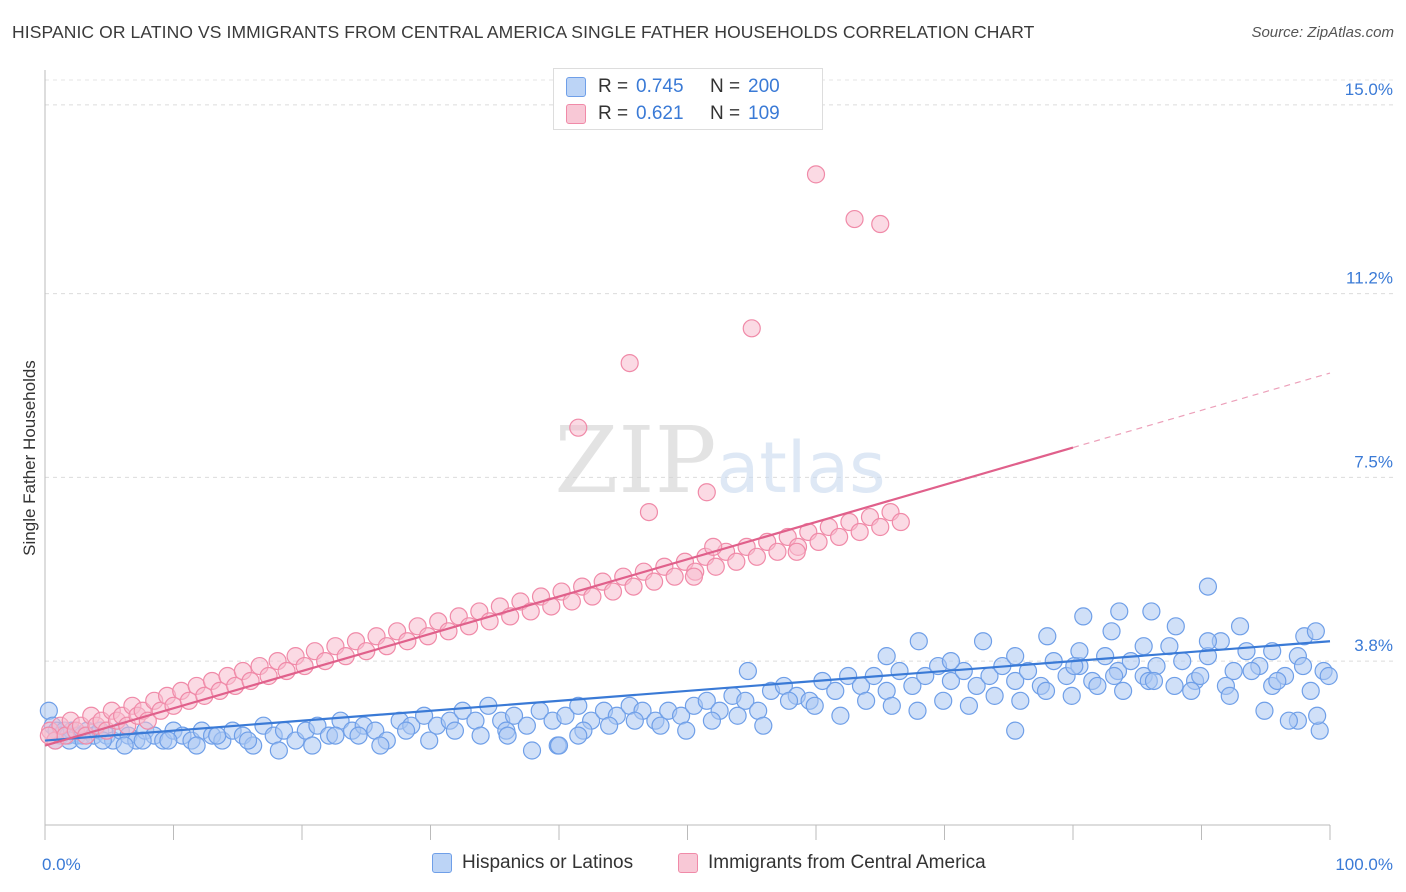 This screenshot has width=1406, height=892. What do you see at coordinates (764, 113) in the screenshot?
I see `legend-n-value-1: 109` at bounding box center [764, 113].